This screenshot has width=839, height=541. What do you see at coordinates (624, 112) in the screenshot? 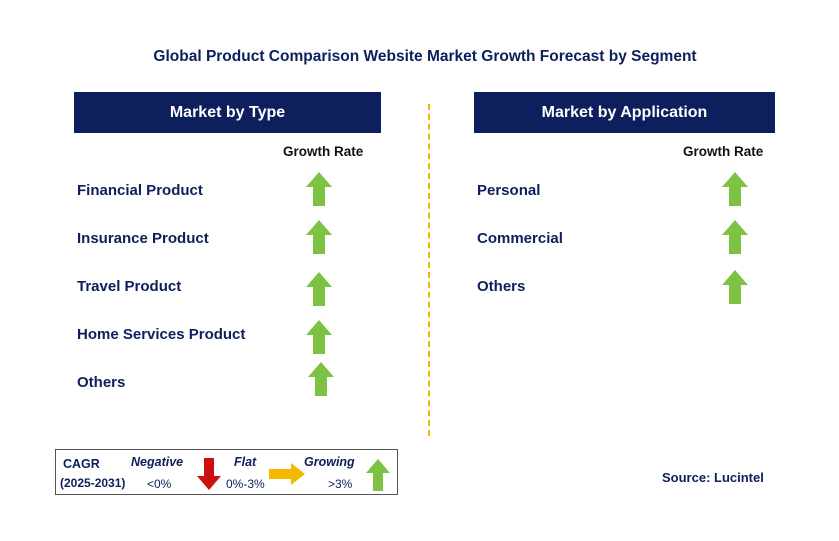
I see `market-by-application-header: Market by Application` at bounding box center [624, 112].